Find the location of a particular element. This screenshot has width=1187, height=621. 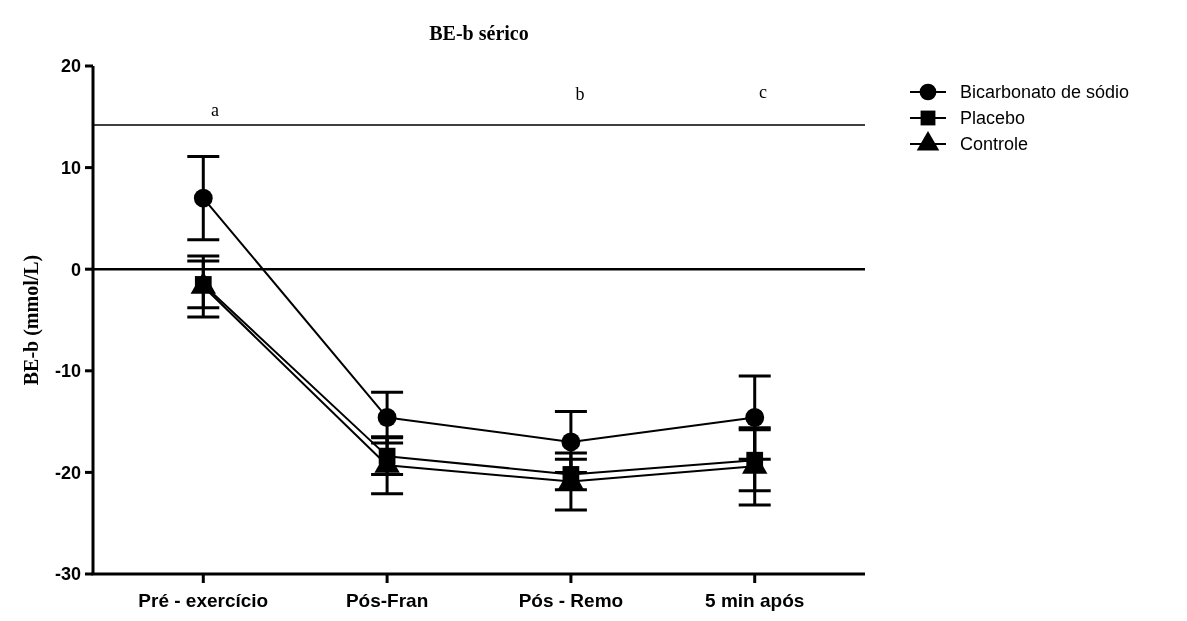

chart-title: BE-b sérico is located at coordinates (479, 33).